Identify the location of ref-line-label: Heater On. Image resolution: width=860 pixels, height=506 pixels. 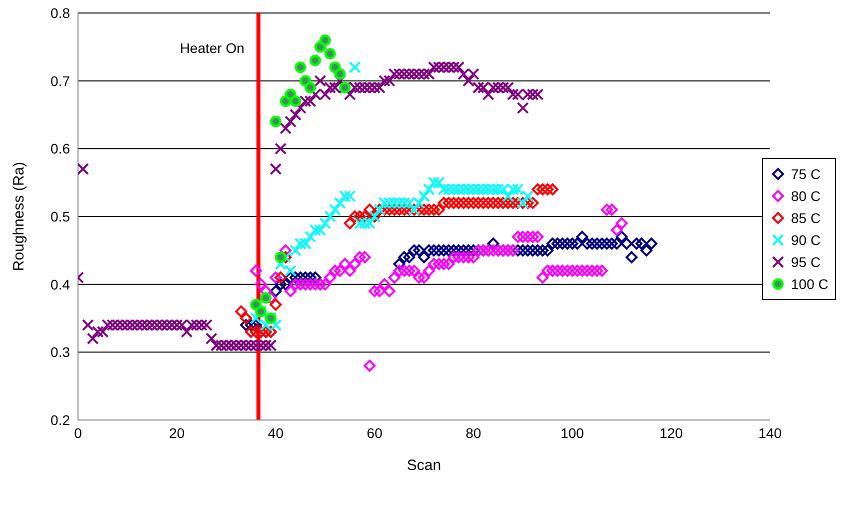
(212, 48).